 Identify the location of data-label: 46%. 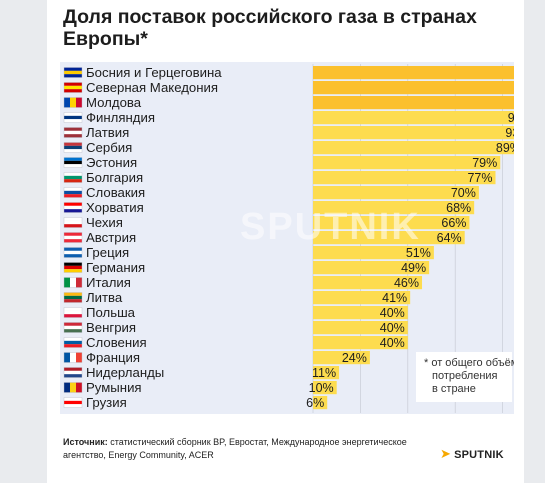
(406, 283).